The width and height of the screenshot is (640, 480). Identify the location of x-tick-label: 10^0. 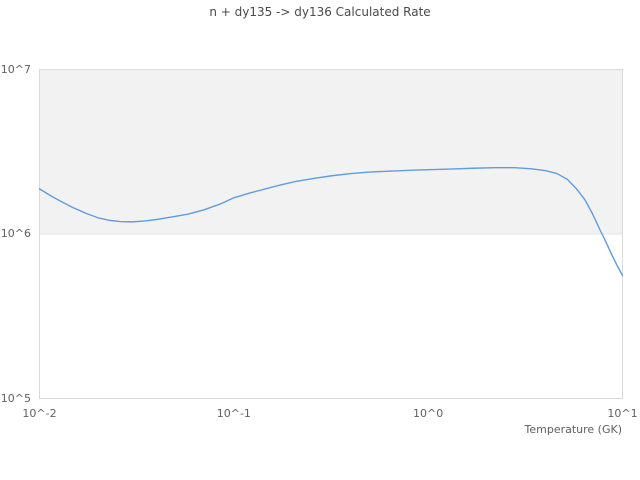
(428, 413).